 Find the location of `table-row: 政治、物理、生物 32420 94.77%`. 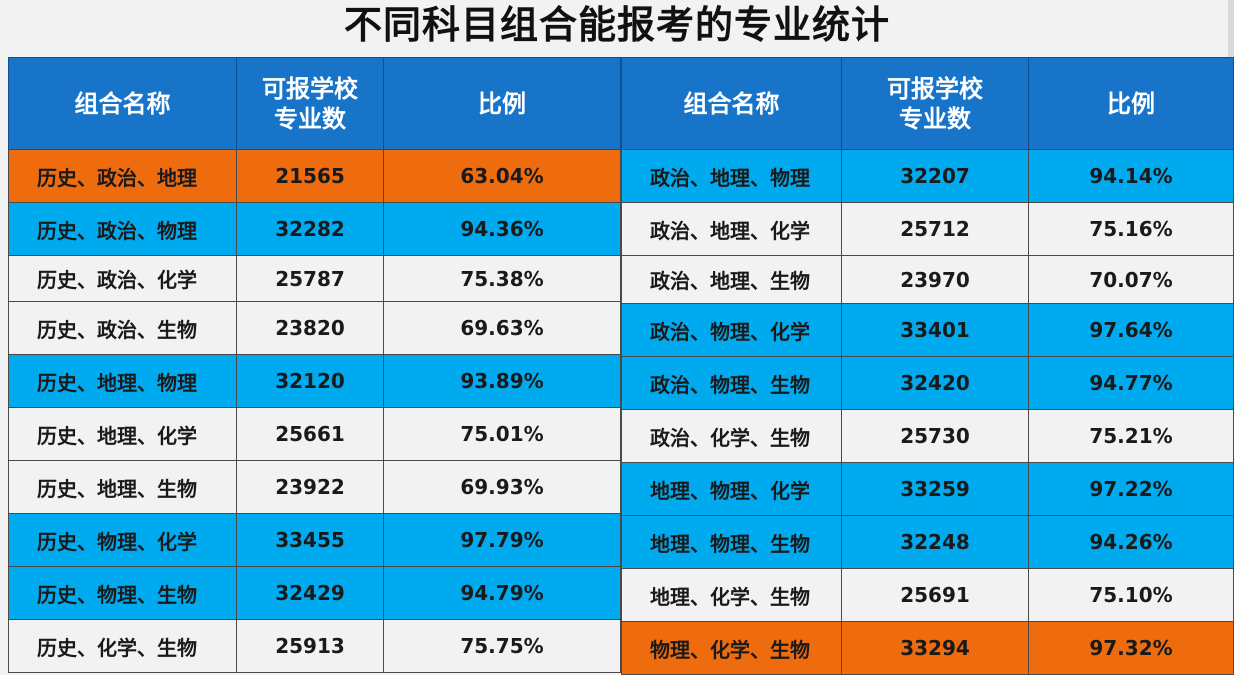

table-row: 政治、物理、生物 32420 94.77% is located at coordinates (927, 383).